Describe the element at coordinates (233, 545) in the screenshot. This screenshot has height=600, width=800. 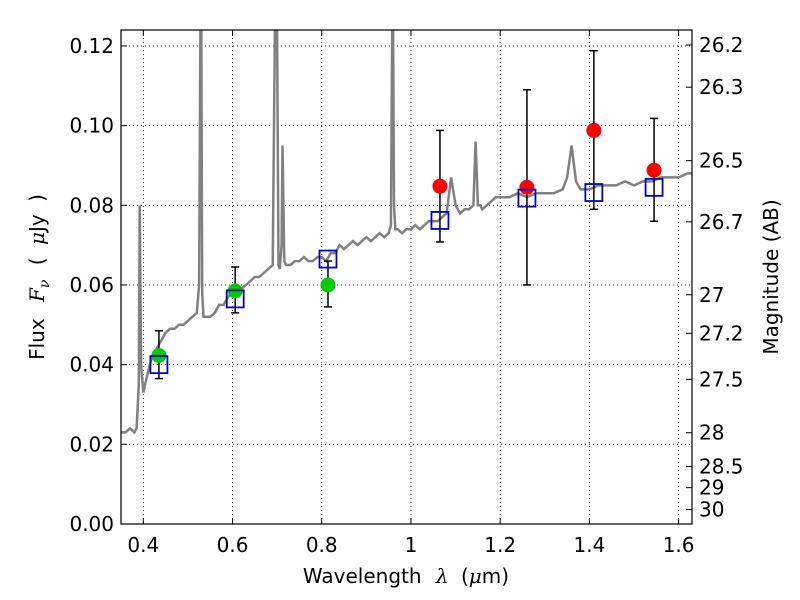
I see `x-tick-label: 0.6` at that location.